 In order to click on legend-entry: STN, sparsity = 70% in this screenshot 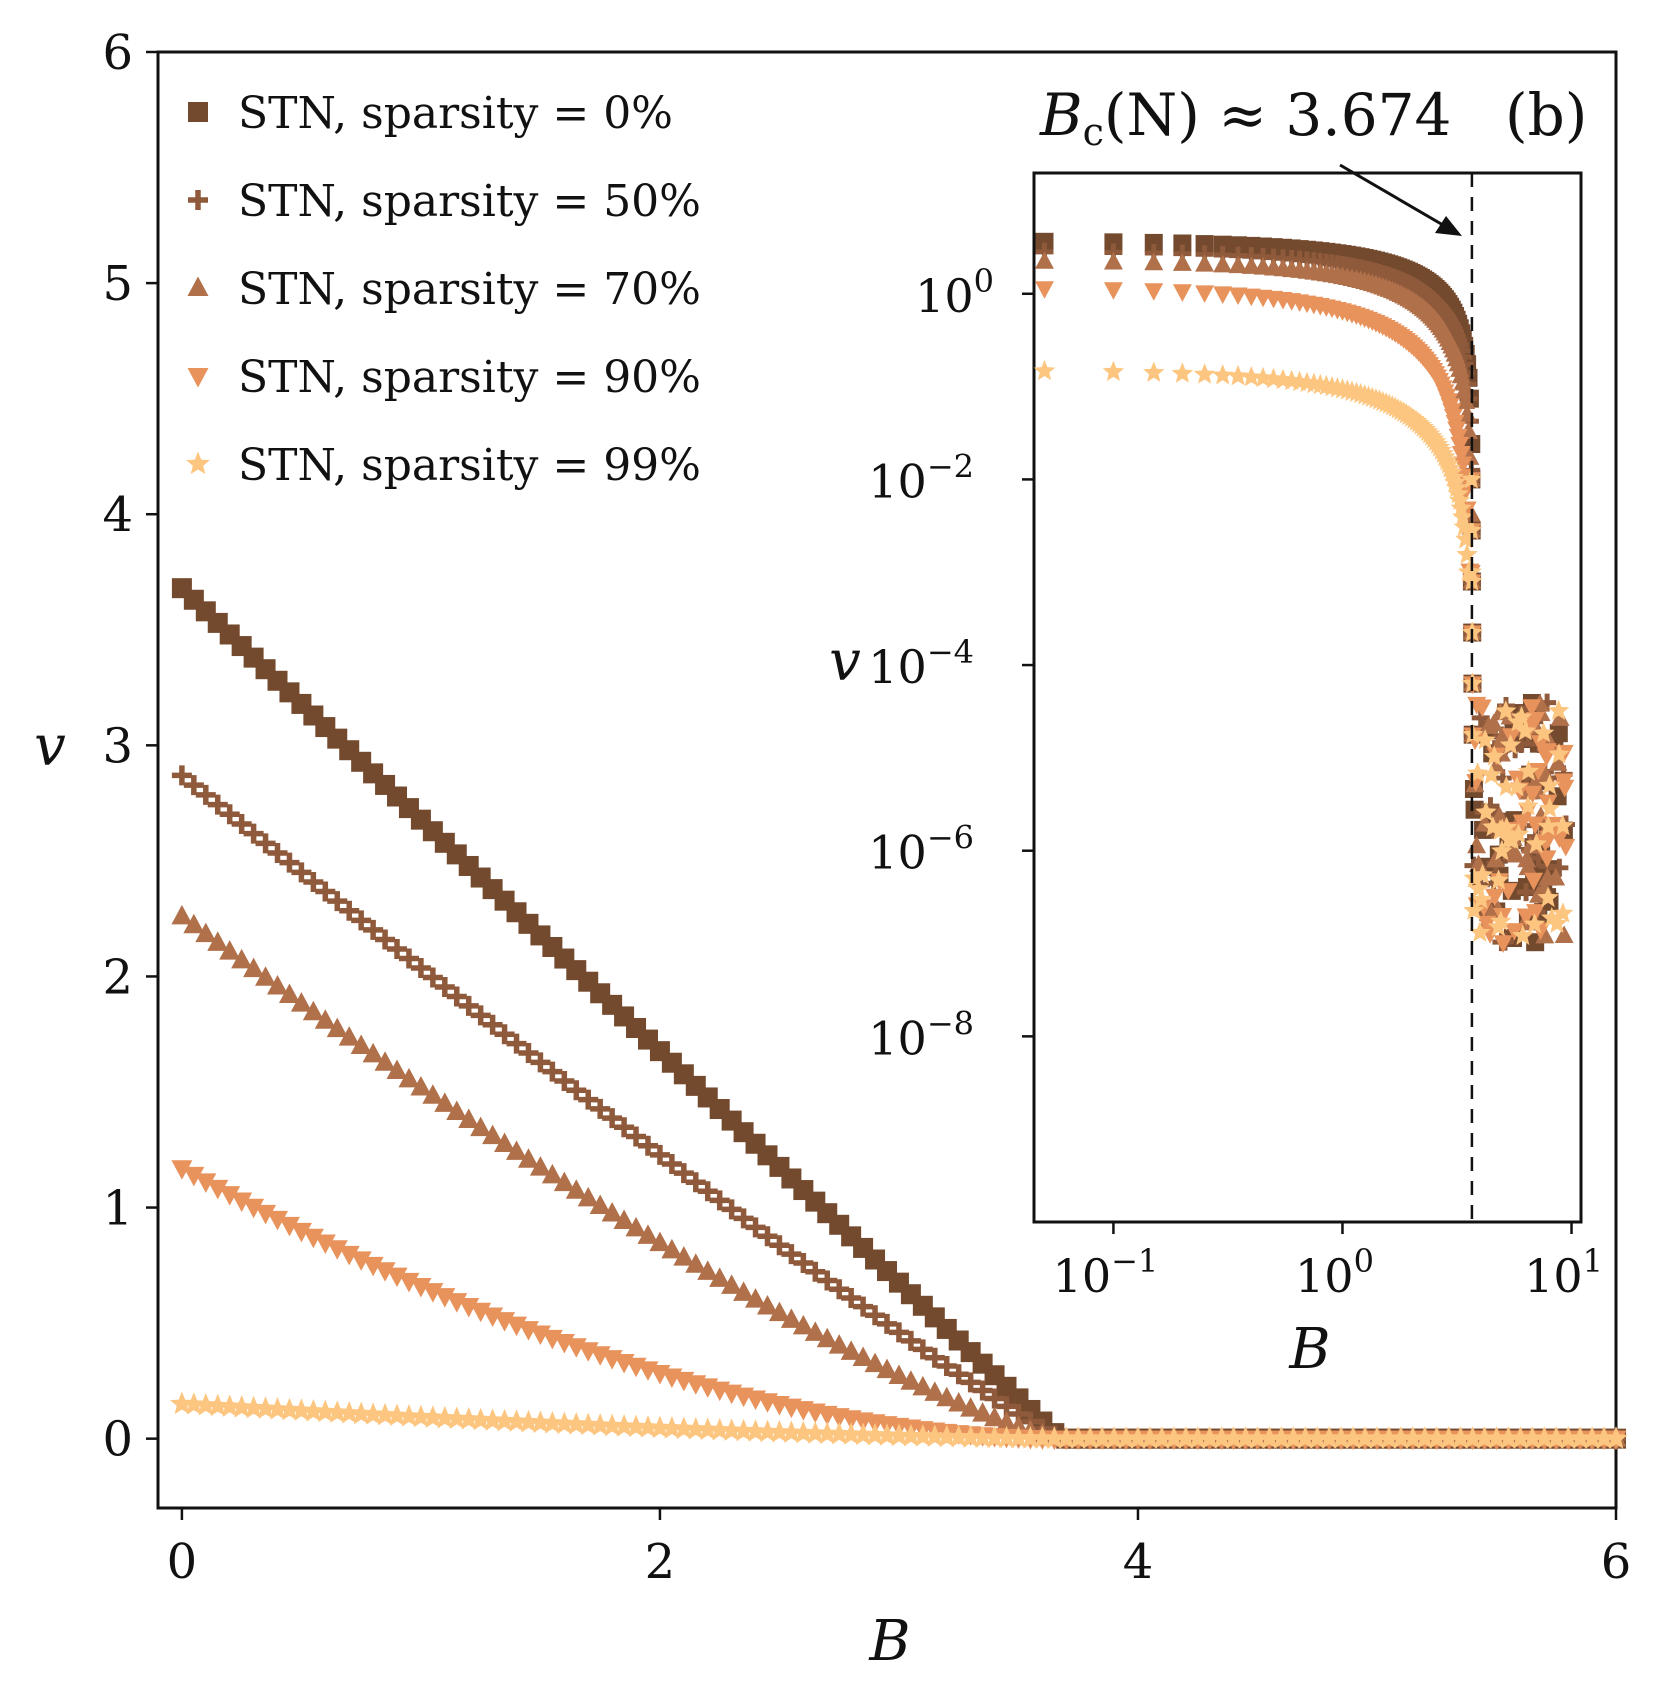, I will do `click(444, 289)`.